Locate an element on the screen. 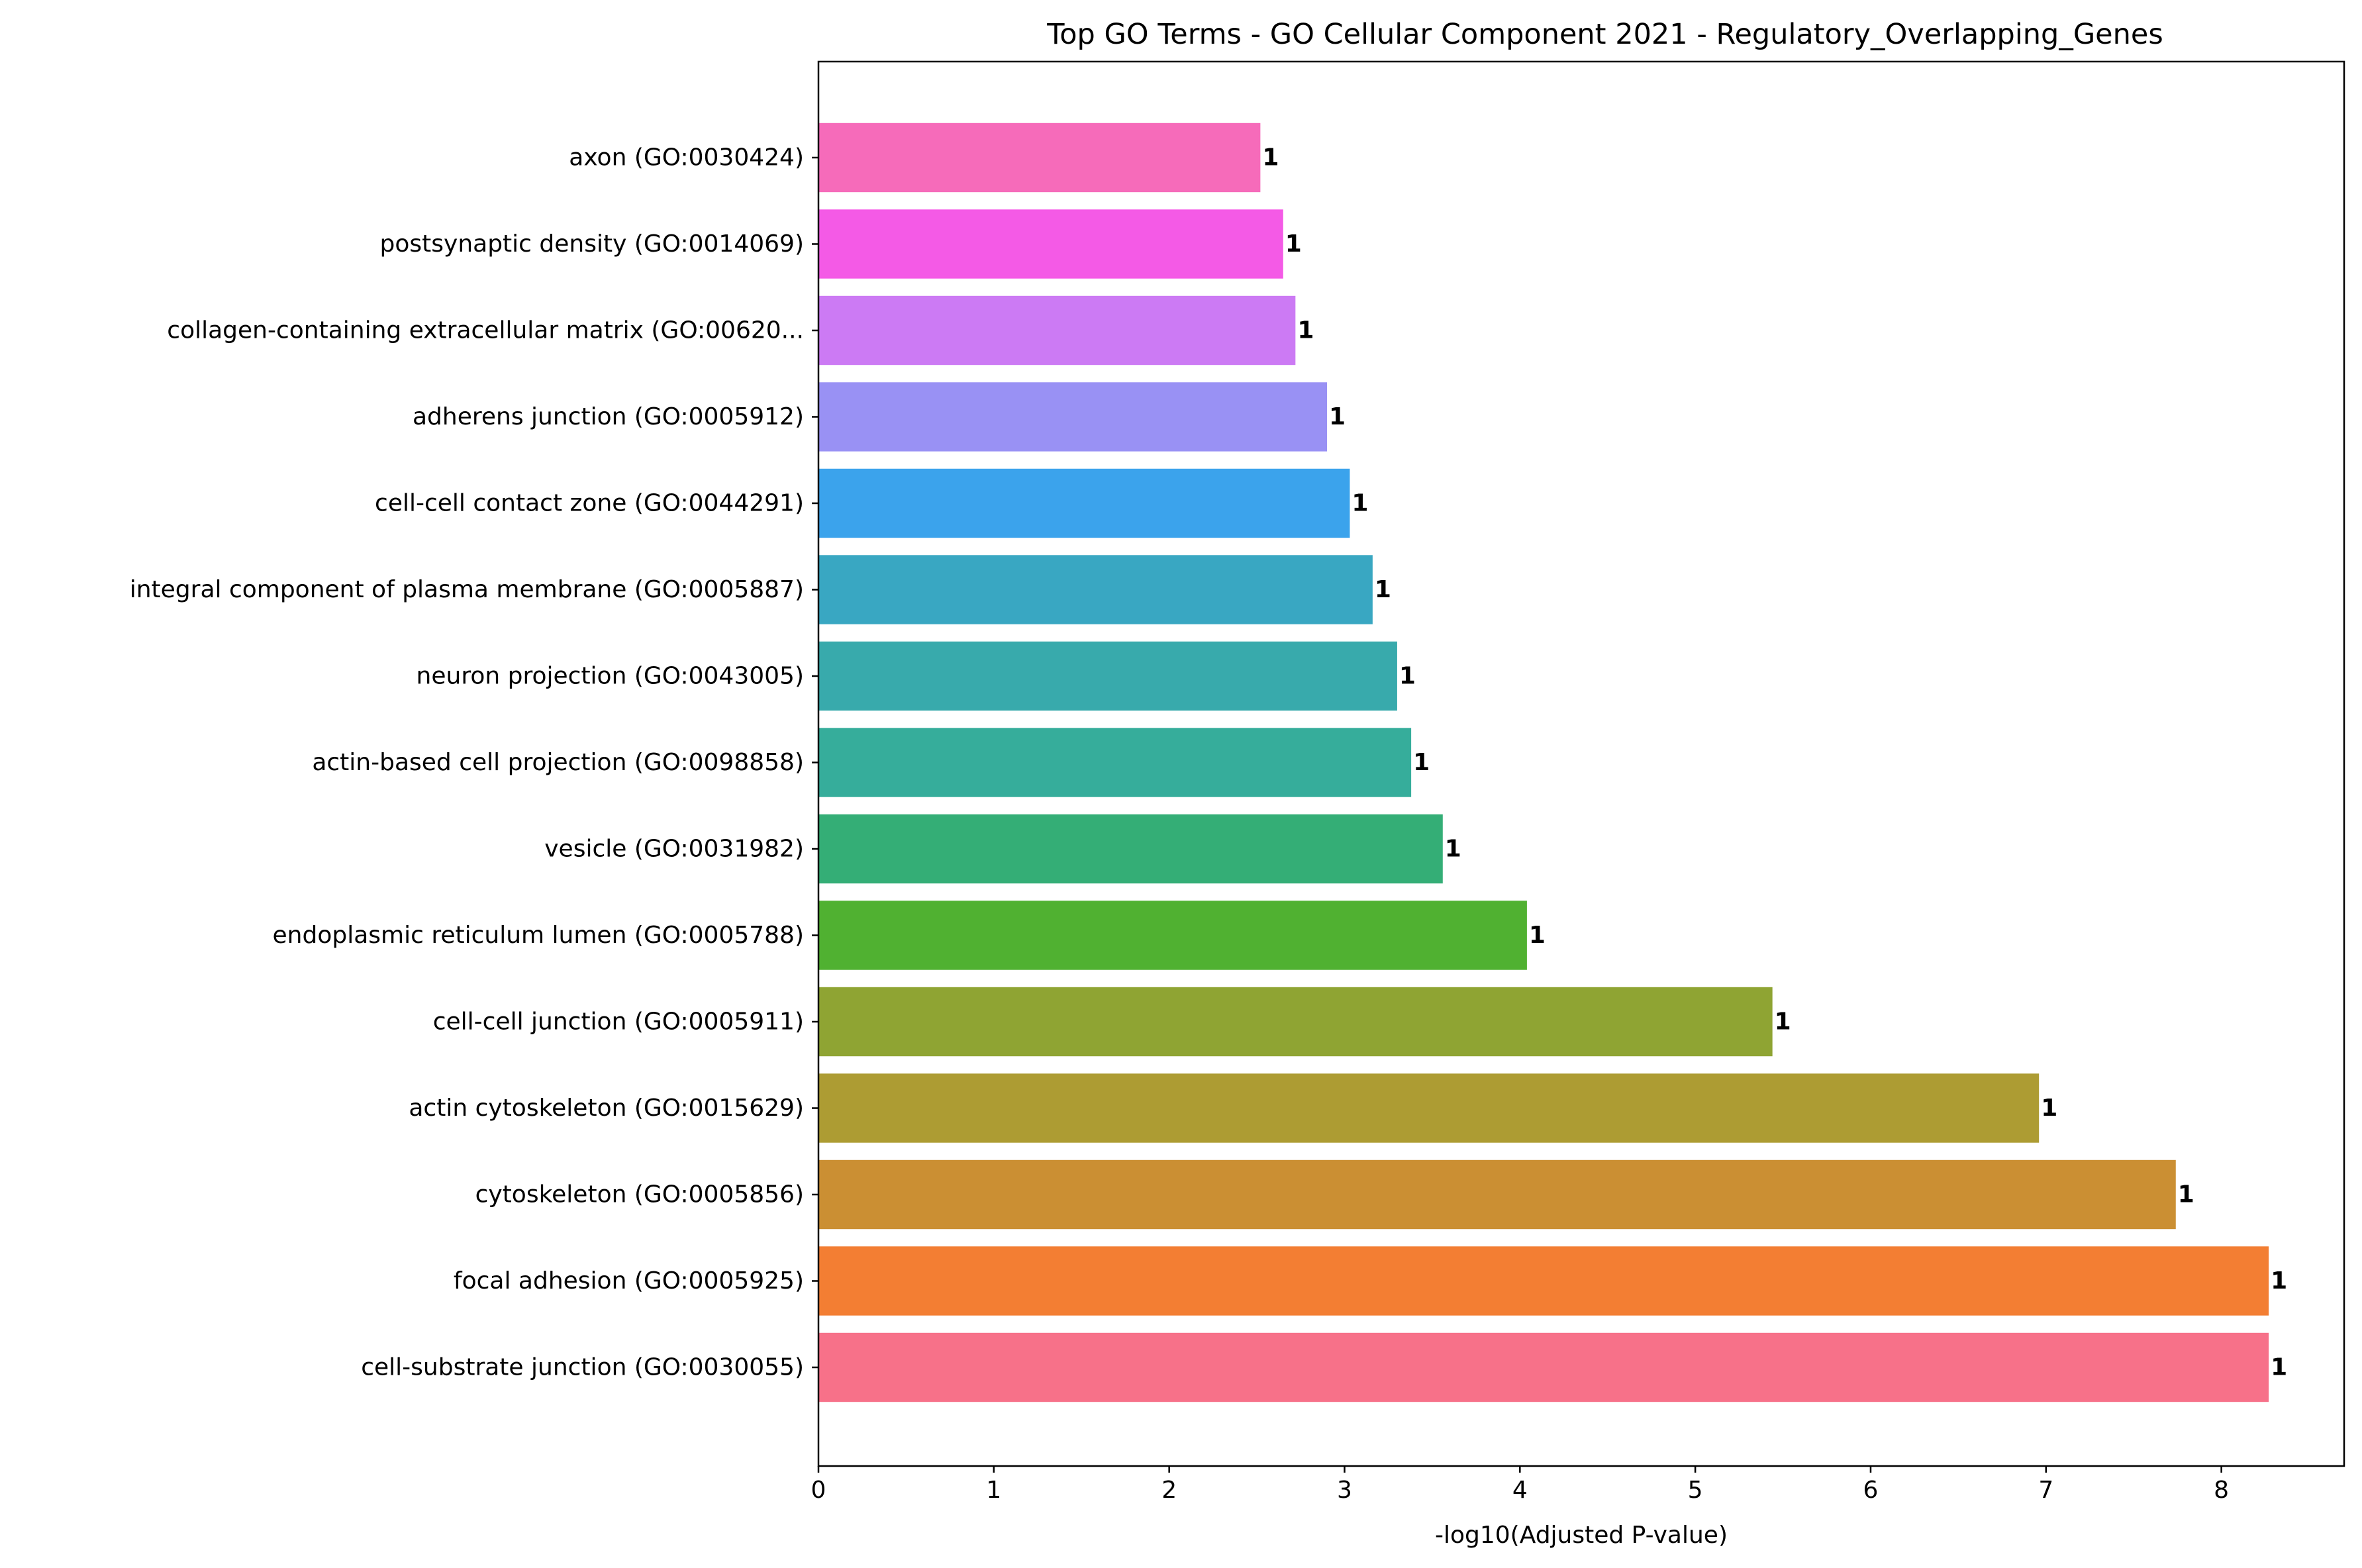 The height and width of the screenshot is (1568, 2362). y-tick-label: actin-based cell projection (GO:0098858) is located at coordinates (558, 762).